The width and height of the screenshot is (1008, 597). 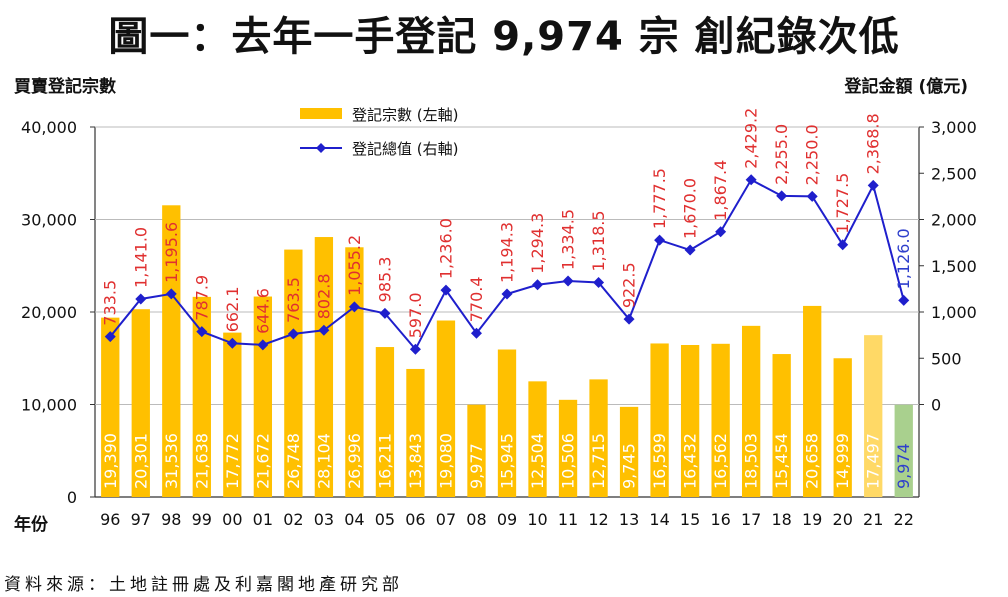 I want to click on x-tick-label: 22, so click(x=904, y=519).